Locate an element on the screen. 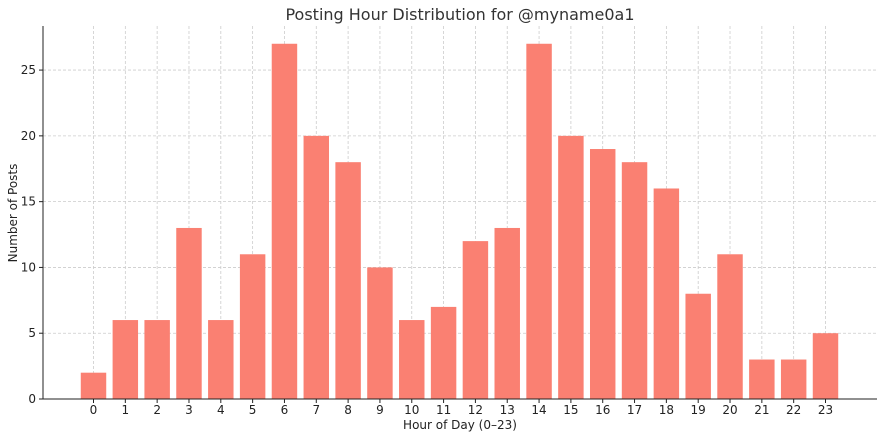  x-tick-label: 16 is located at coordinates (602, 410).